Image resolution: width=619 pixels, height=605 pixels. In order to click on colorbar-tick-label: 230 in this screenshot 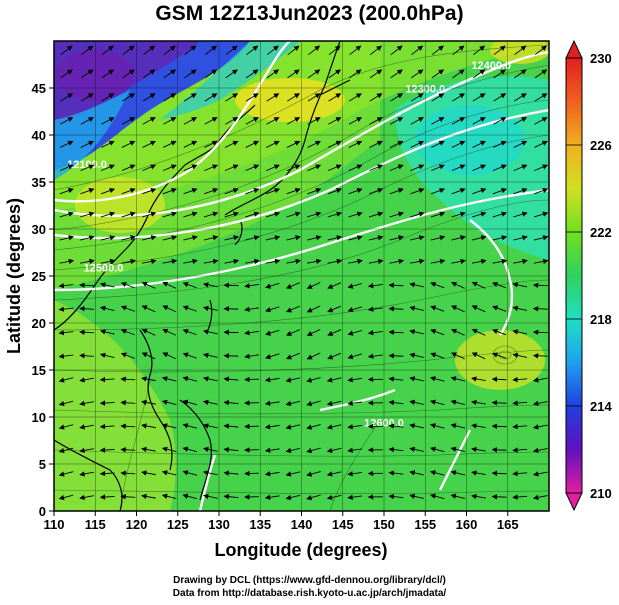, I will do `click(601, 58)`.